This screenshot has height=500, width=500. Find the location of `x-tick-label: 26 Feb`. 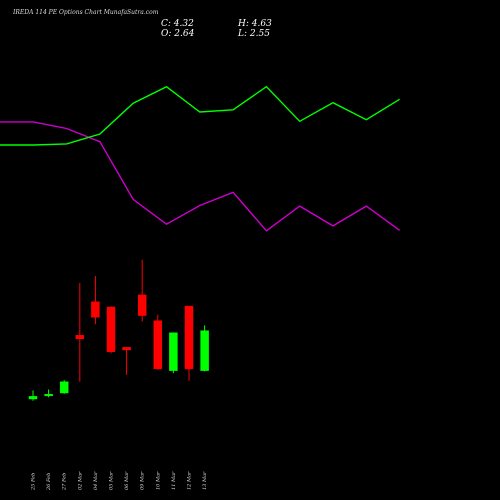

x-tick-label: 26 Feb is located at coordinates (49, 482).